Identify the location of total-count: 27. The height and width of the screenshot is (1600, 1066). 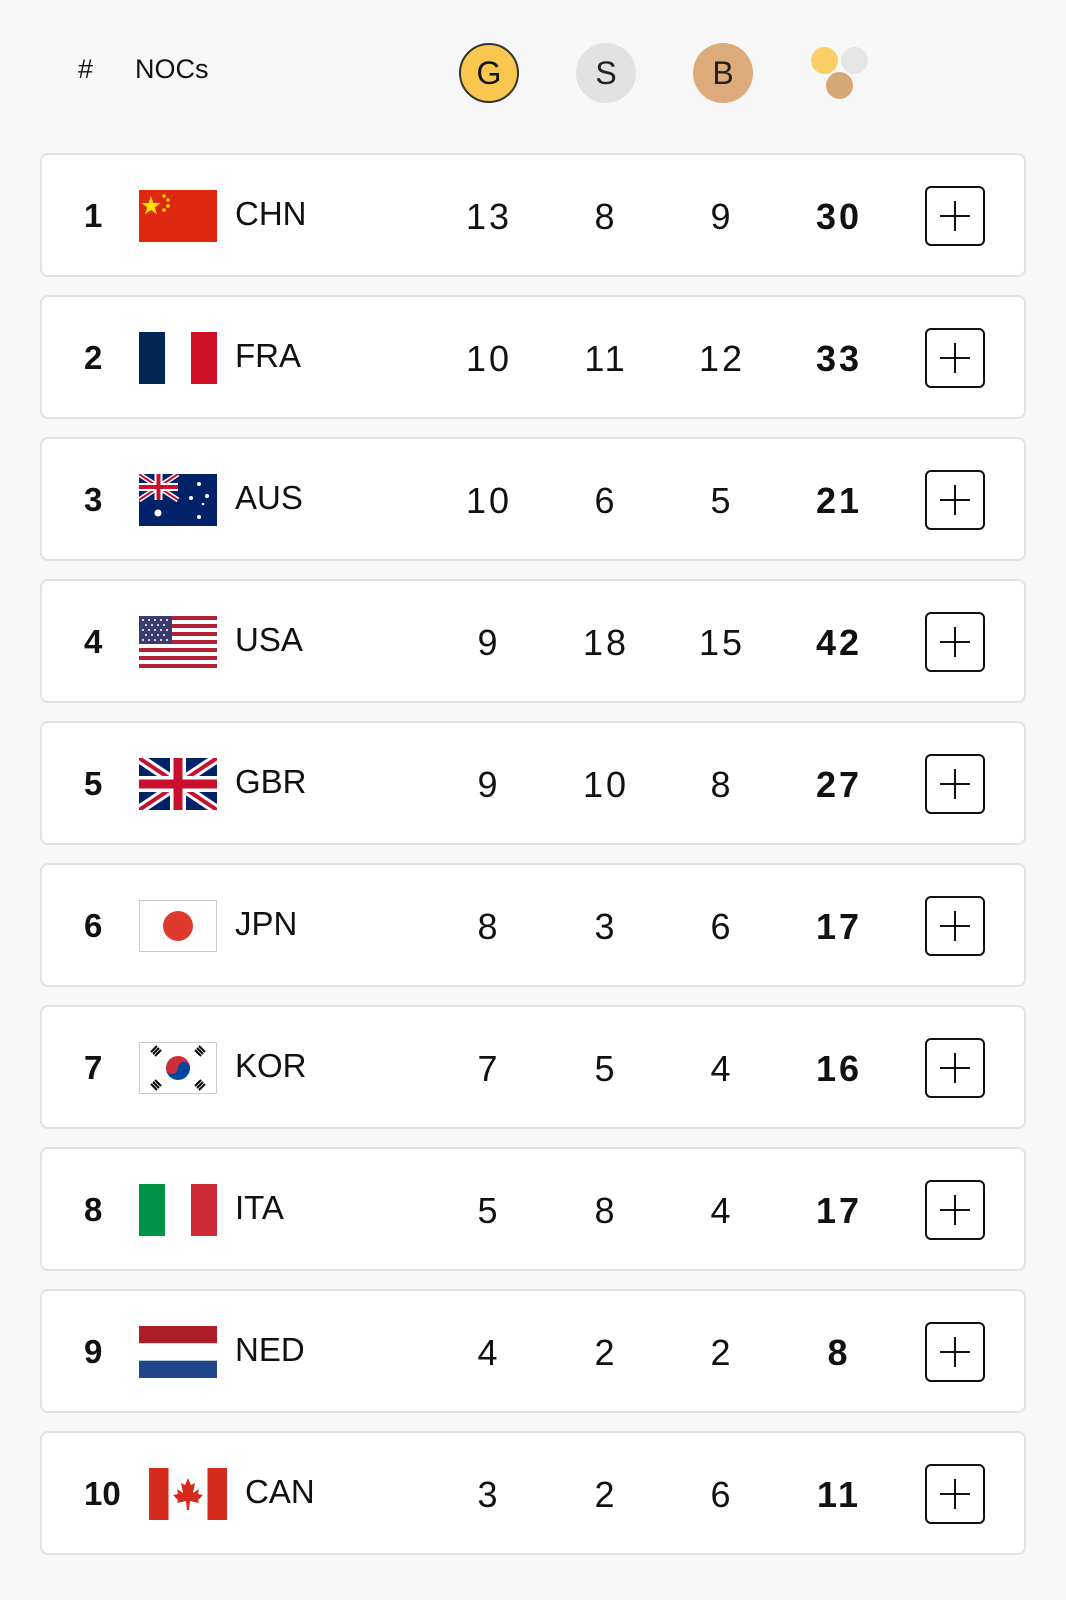
(839, 784).